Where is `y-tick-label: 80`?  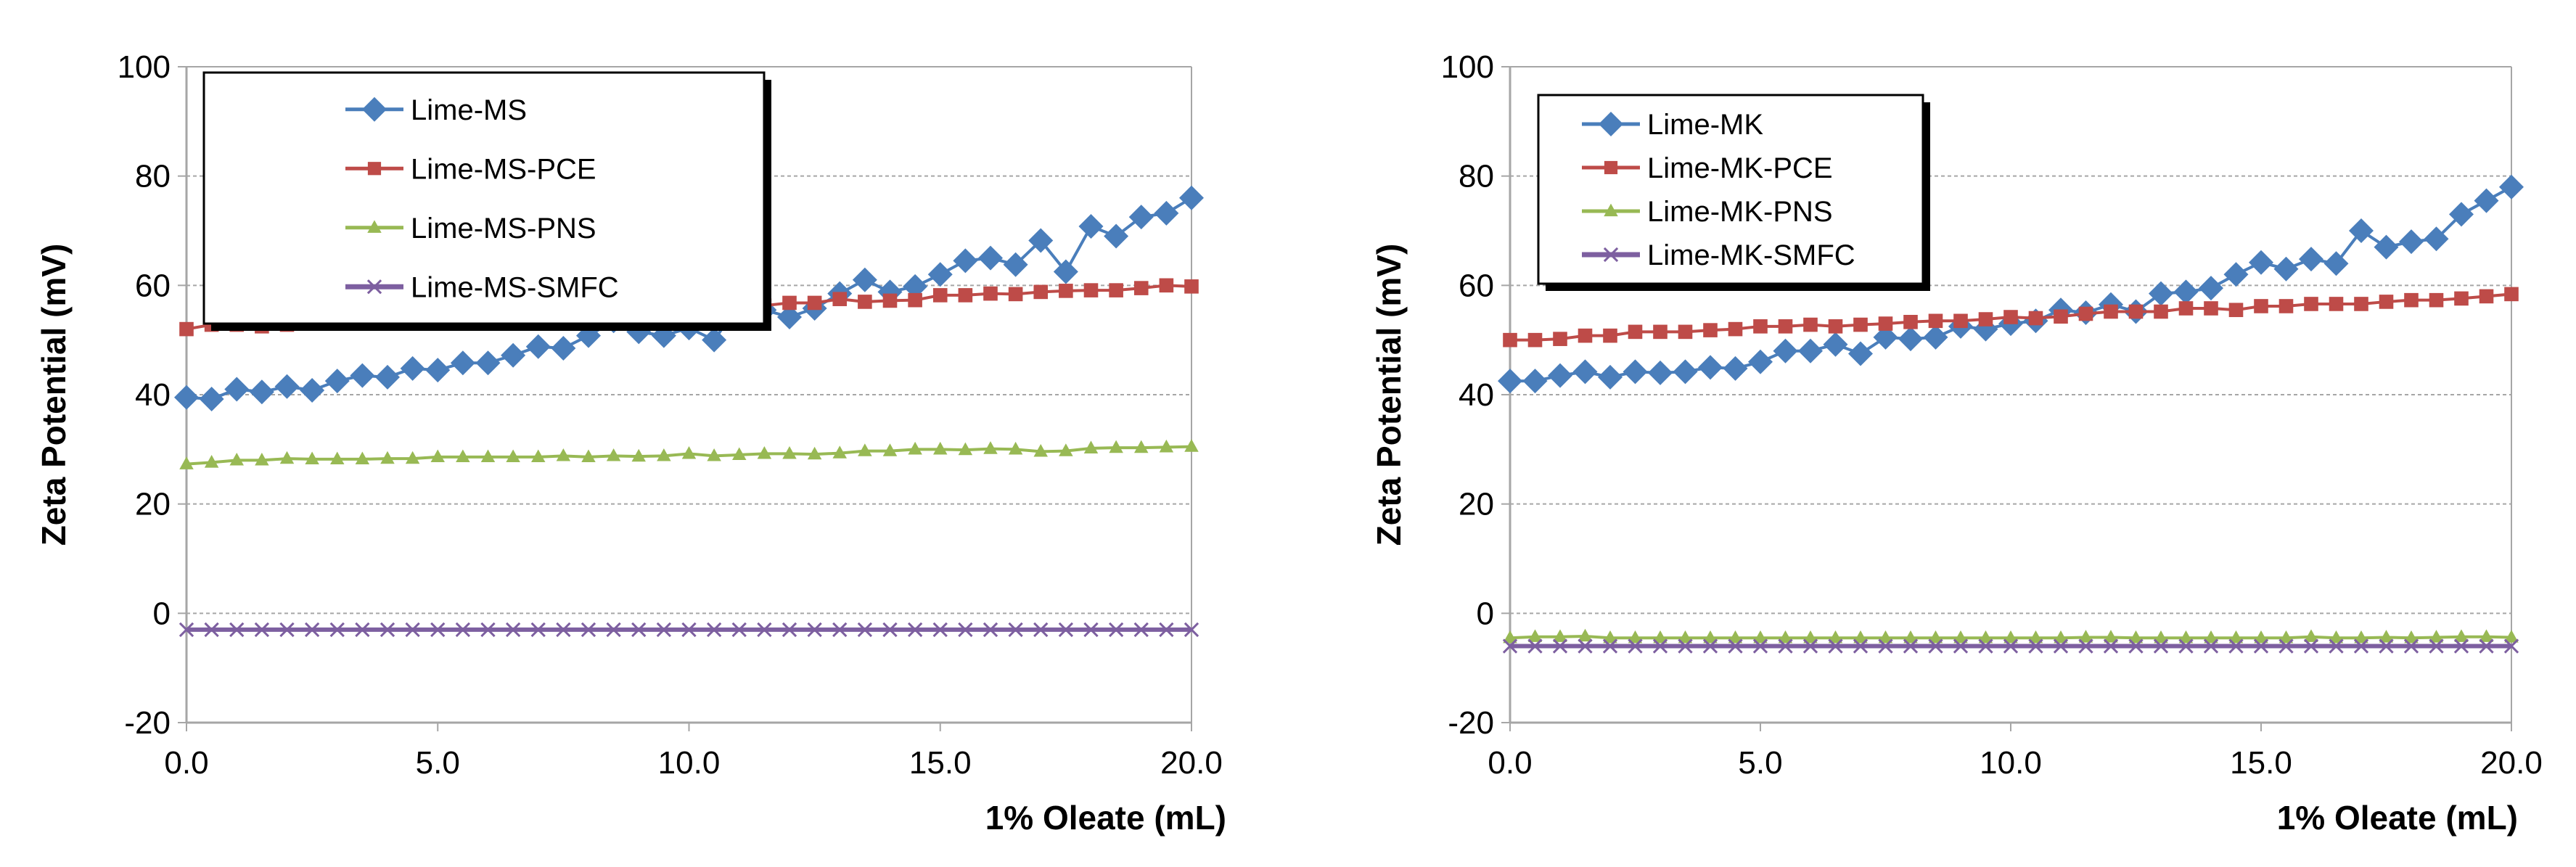
y-tick-label: 80 is located at coordinates (153, 176).